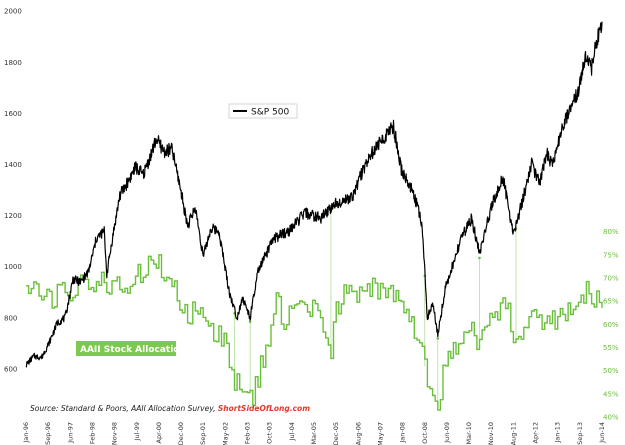  What do you see at coordinates (611, 255) in the screenshot?
I see `right-tick-label: 75%` at bounding box center [611, 255].